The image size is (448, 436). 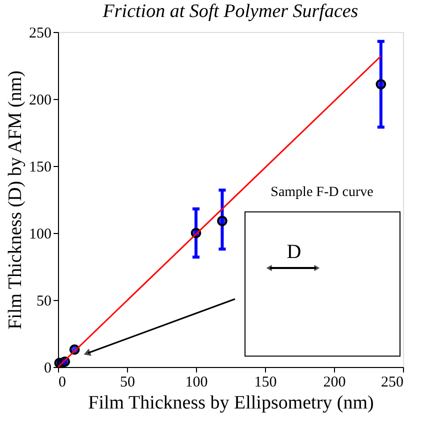 I want to click on x-tick-label: 0, so click(x=62, y=382).